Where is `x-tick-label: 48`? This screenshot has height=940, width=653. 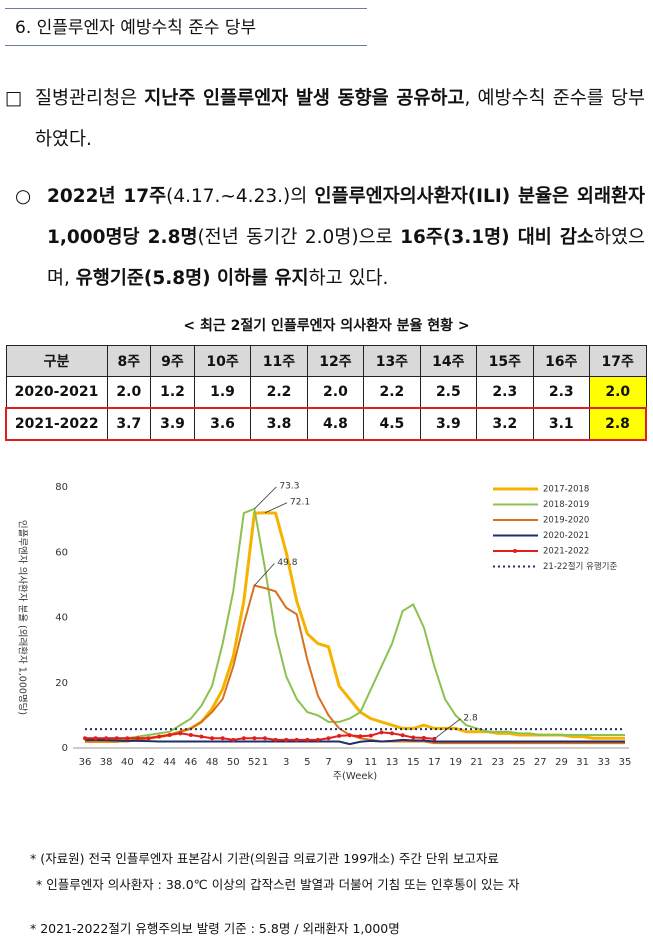
x-tick-label: 48 is located at coordinates (212, 762).